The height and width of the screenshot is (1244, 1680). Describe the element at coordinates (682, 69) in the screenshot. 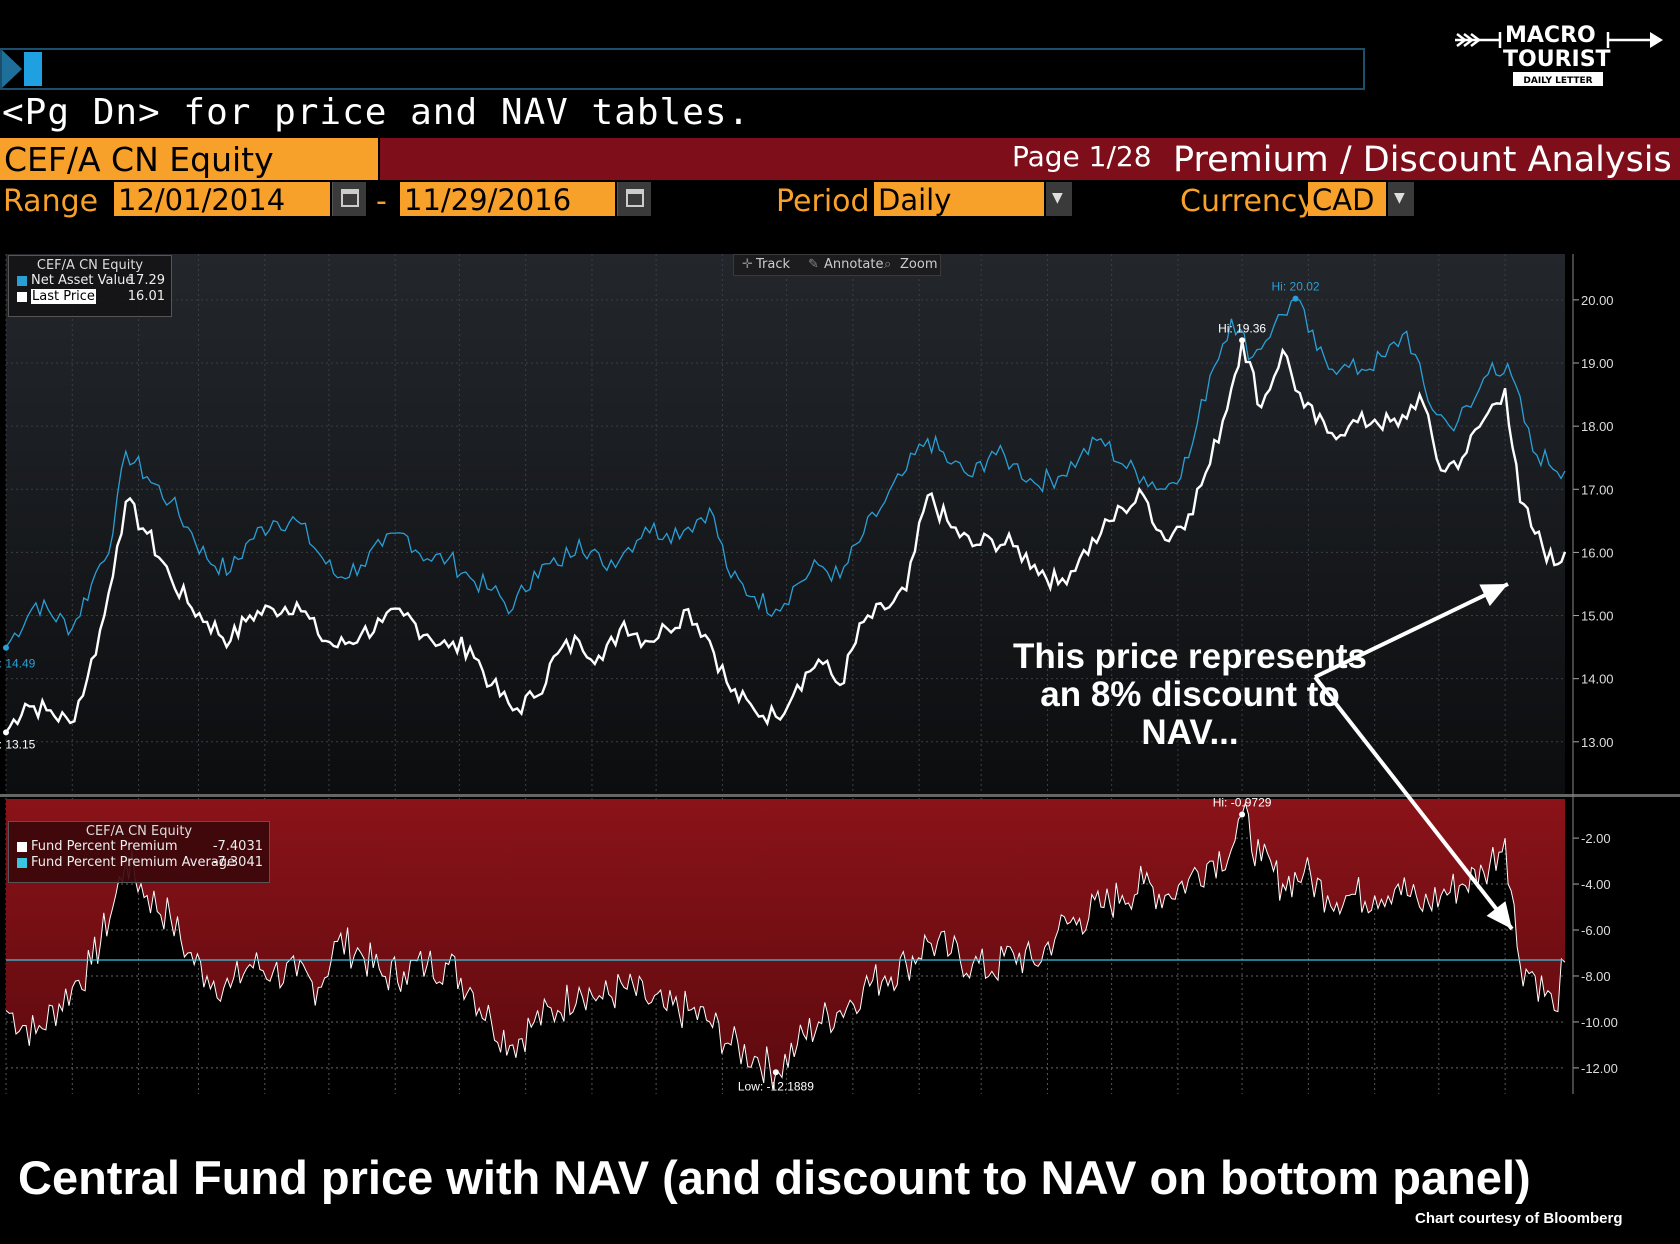

I see `command-line` at that location.